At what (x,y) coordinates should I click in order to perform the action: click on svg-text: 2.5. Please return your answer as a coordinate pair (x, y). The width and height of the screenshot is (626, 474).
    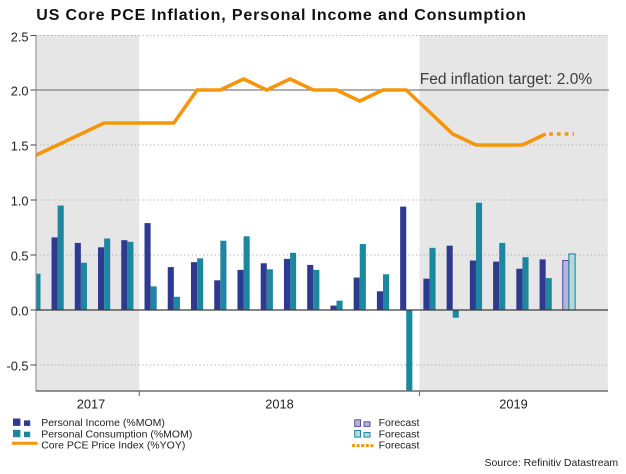
    Looking at the image, I should click on (20, 36).